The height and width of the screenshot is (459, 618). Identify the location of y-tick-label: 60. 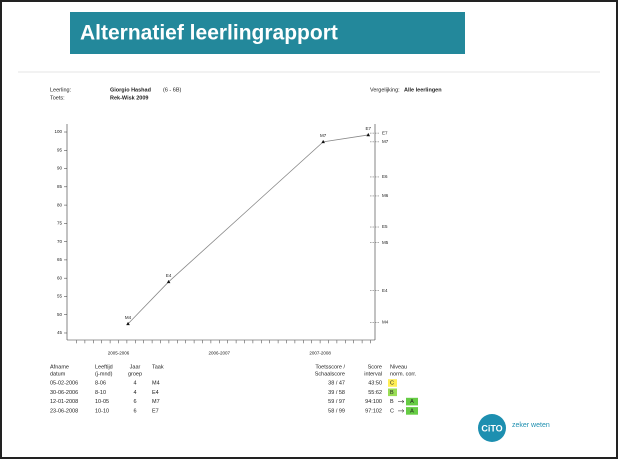
(60, 277).